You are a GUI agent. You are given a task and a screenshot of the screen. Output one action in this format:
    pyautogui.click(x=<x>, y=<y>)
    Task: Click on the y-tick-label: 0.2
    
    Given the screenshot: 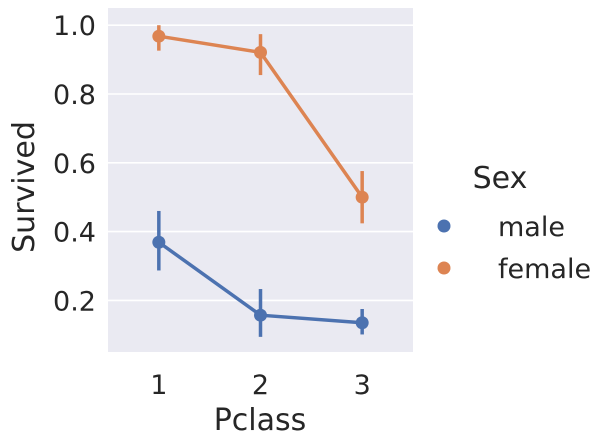 What is the action you would take?
    pyautogui.click(x=74, y=301)
    